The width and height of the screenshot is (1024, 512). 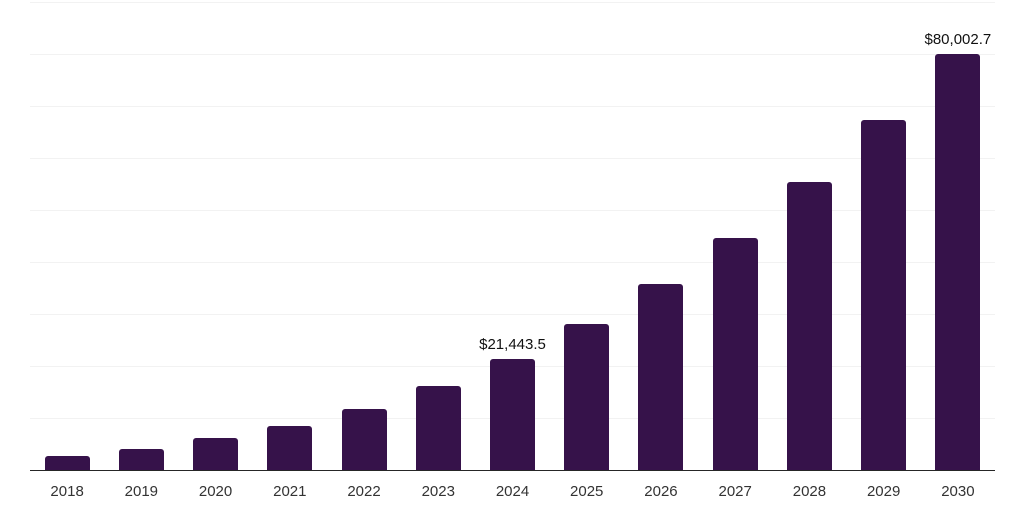 What do you see at coordinates (512, 491) in the screenshot?
I see `x-tick-label-2024: 2024` at bounding box center [512, 491].